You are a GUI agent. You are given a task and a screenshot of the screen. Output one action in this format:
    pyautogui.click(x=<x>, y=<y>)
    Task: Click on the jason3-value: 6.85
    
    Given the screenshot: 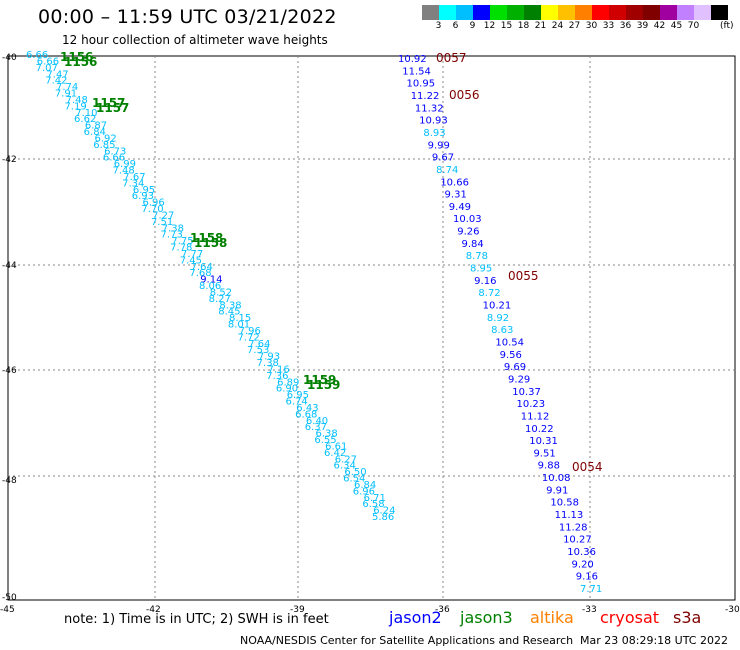 What is the action you would take?
    pyautogui.click(x=104, y=145)
    